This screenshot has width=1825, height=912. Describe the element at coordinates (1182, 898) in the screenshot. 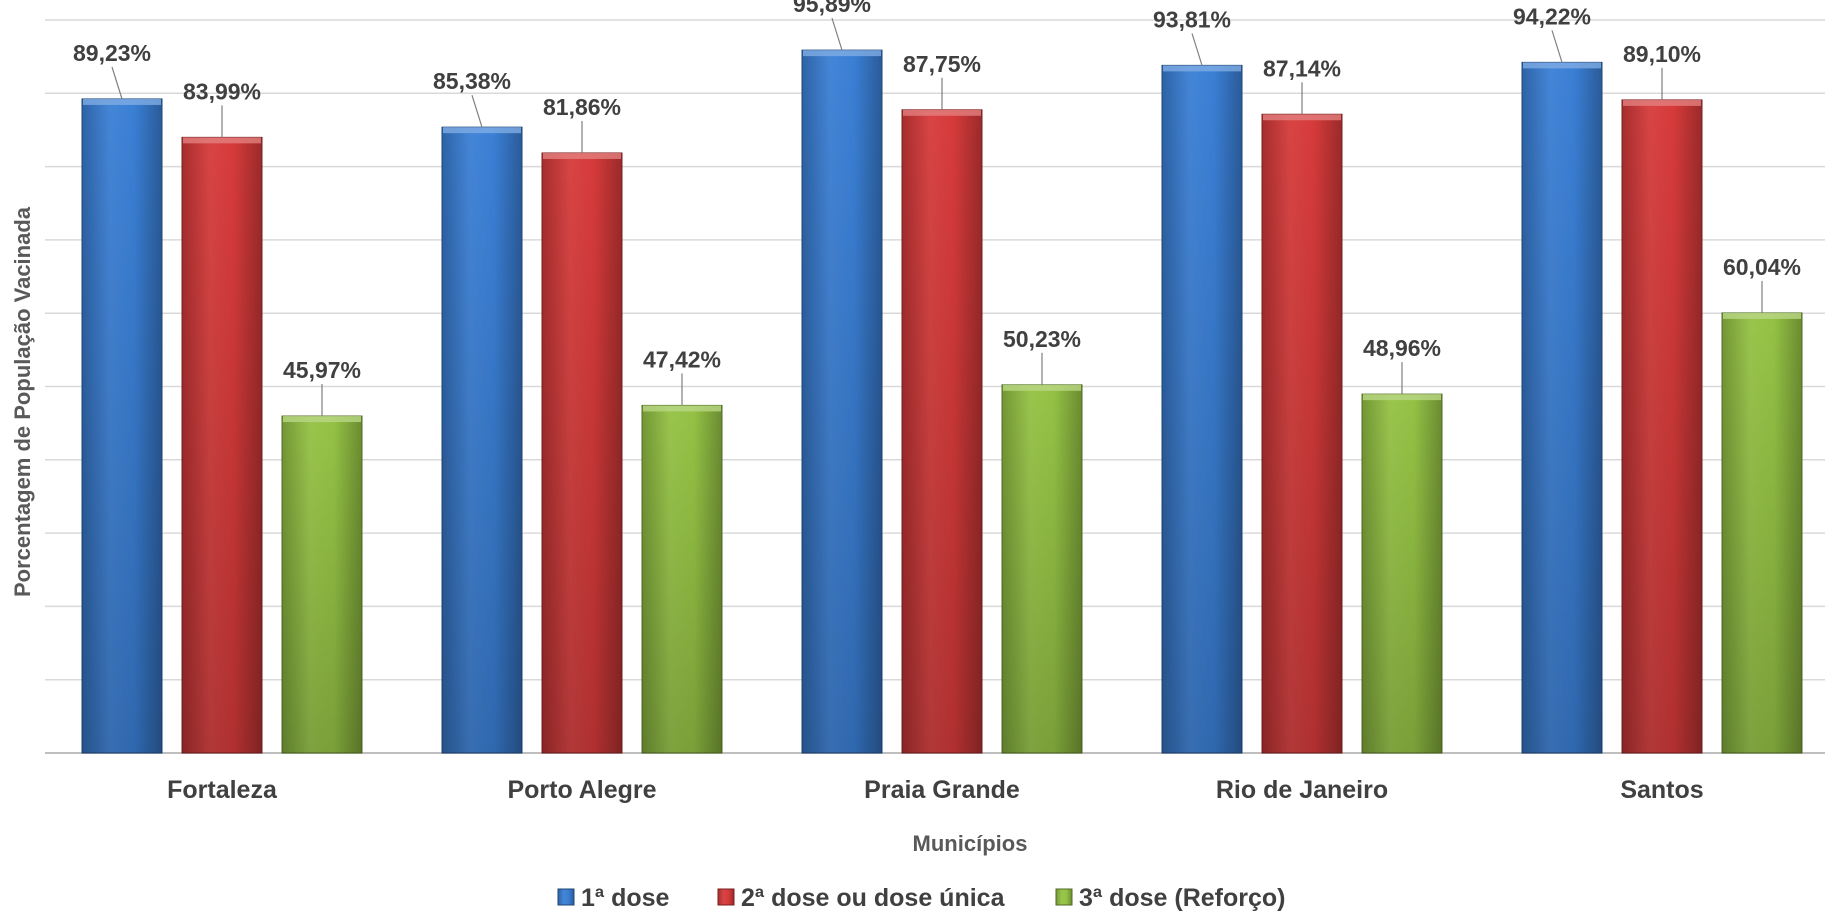

I see `legend-label: 3ª dose (Reforço)` at that location.